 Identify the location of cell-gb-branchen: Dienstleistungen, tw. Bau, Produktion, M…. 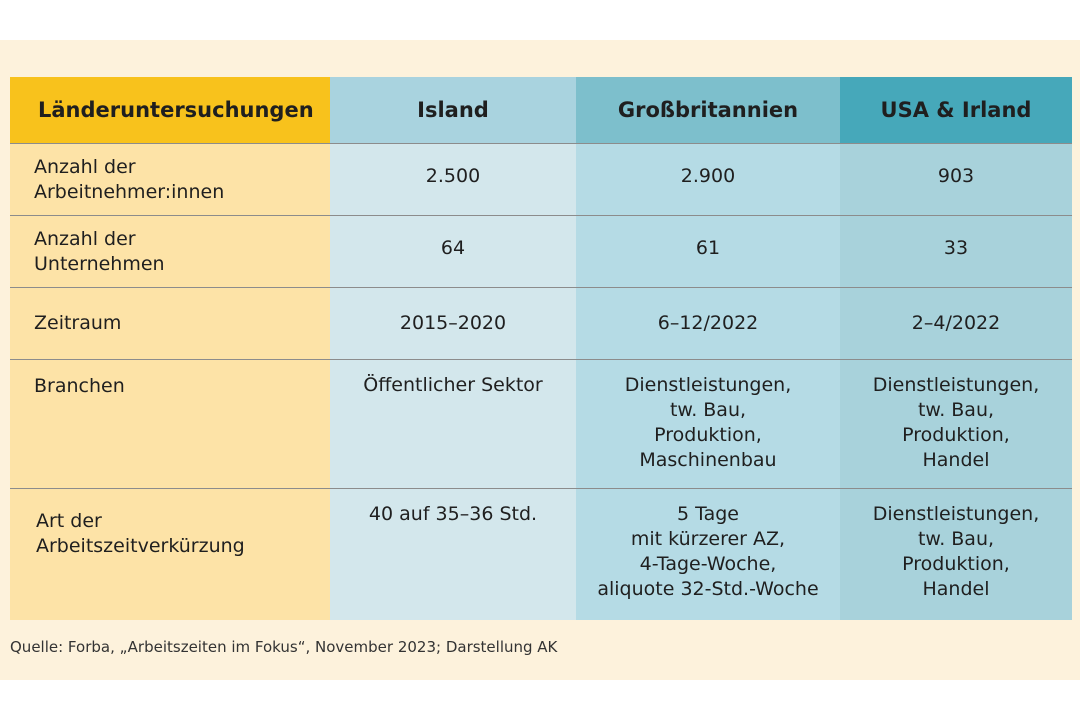
(708, 424).